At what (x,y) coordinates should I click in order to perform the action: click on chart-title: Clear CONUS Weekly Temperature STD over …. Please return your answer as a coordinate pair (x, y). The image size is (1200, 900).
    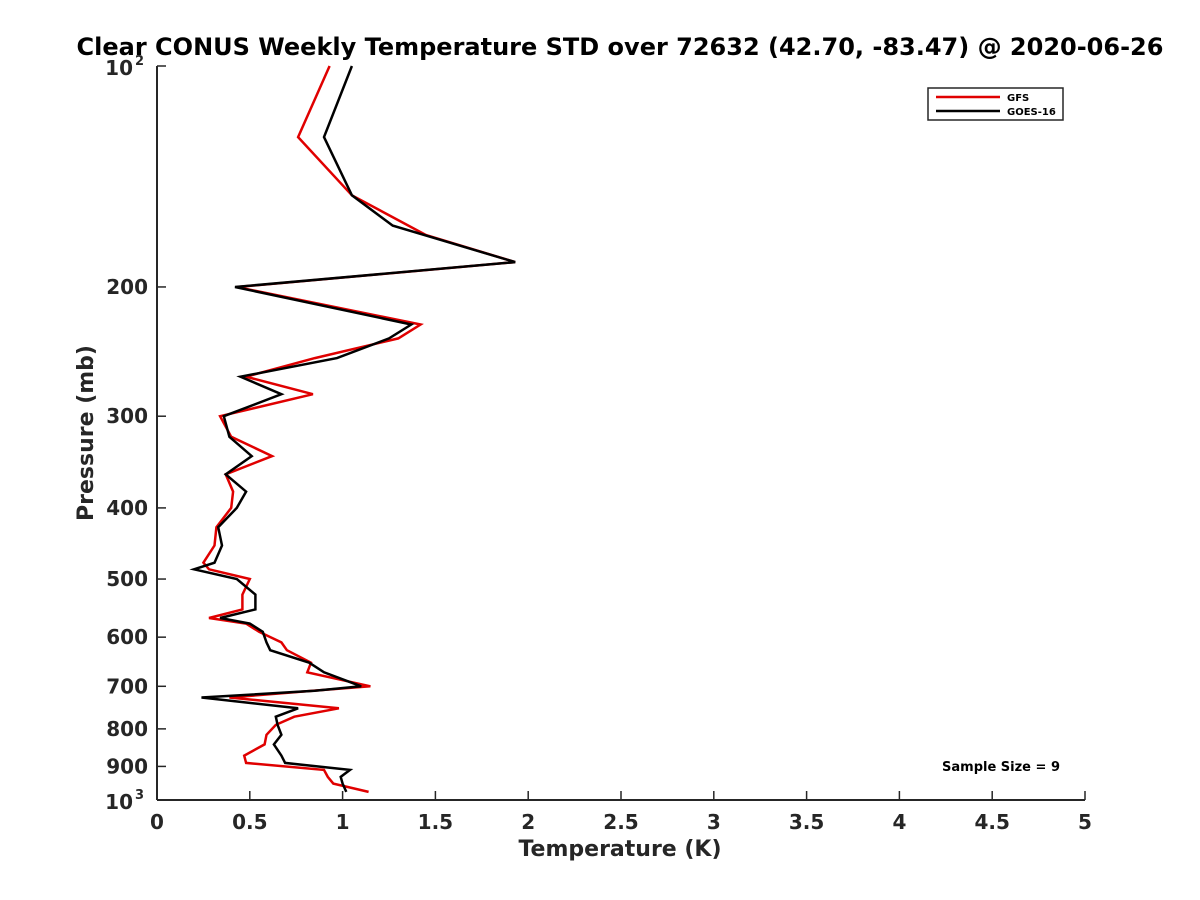
    Looking at the image, I should click on (620, 47).